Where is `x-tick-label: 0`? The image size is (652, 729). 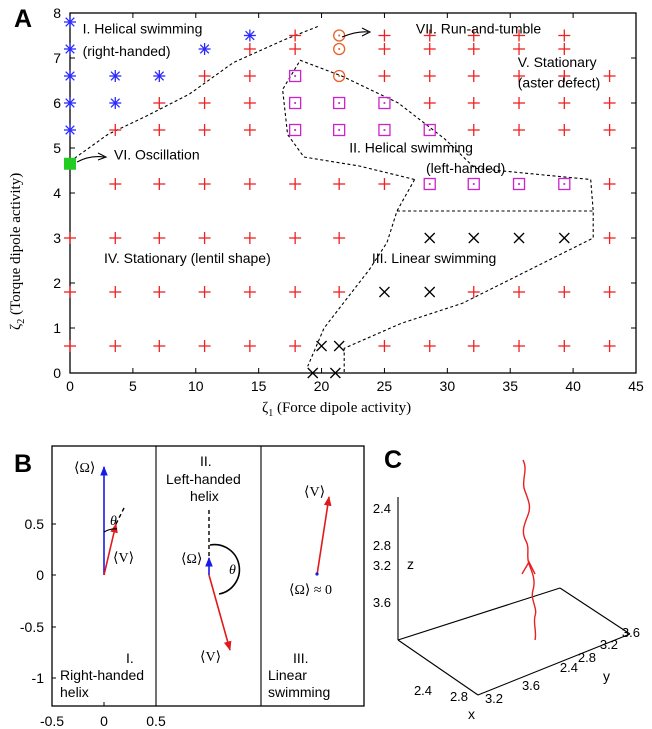
x-tick-label: 0 is located at coordinates (70, 386).